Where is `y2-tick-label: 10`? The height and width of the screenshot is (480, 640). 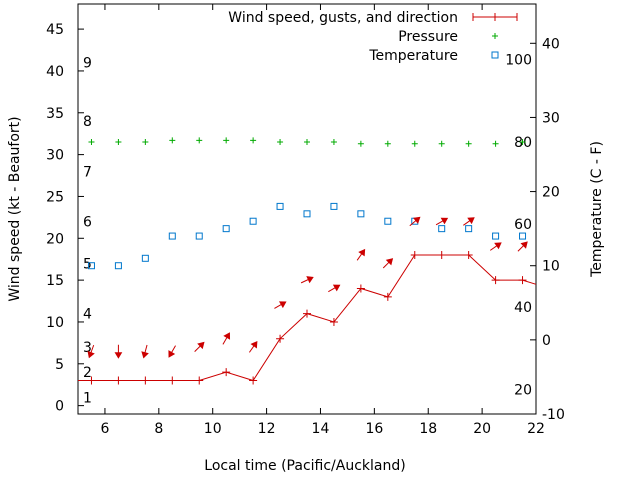 y2-tick-label: 10 is located at coordinates (551, 267).